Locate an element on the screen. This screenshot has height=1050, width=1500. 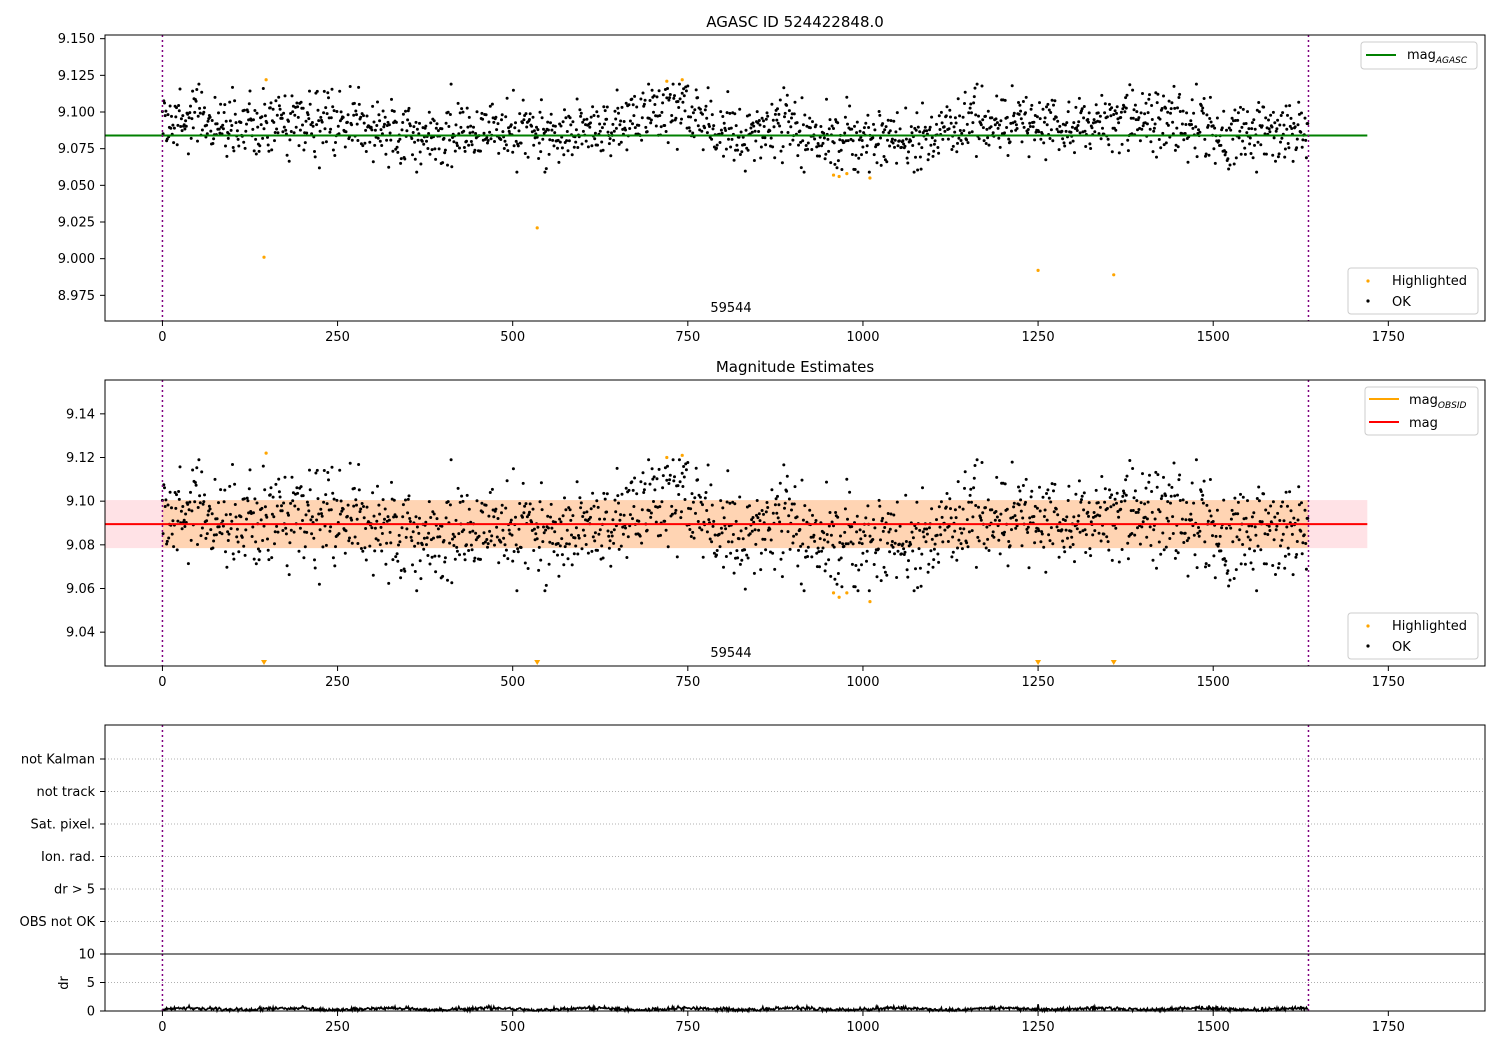
x-tick-label: 250 is located at coordinates (337, 1027).